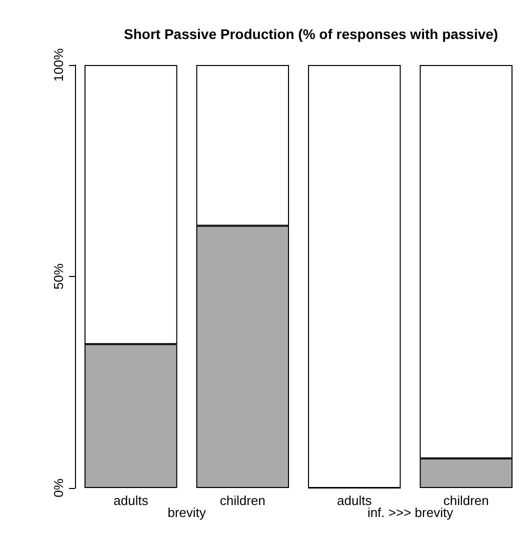 Image resolution: width=531 pixels, height=536 pixels. I want to click on bar, so click(354, 276).